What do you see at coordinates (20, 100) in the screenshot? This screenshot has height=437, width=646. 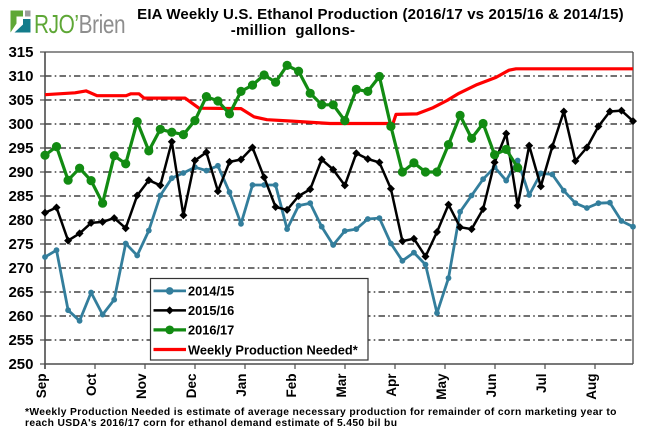 I see `svg-text: 305` at bounding box center [20, 100].